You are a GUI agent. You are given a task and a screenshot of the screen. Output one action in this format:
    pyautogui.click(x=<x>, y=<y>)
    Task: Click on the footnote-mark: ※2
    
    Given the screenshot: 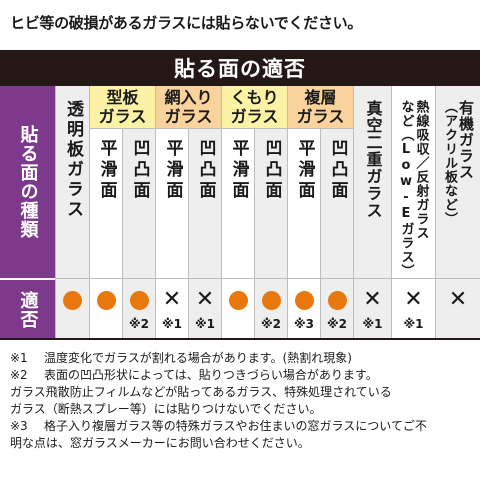 What is the action you would take?
    pyautogui.click(x=19, y=375)
    